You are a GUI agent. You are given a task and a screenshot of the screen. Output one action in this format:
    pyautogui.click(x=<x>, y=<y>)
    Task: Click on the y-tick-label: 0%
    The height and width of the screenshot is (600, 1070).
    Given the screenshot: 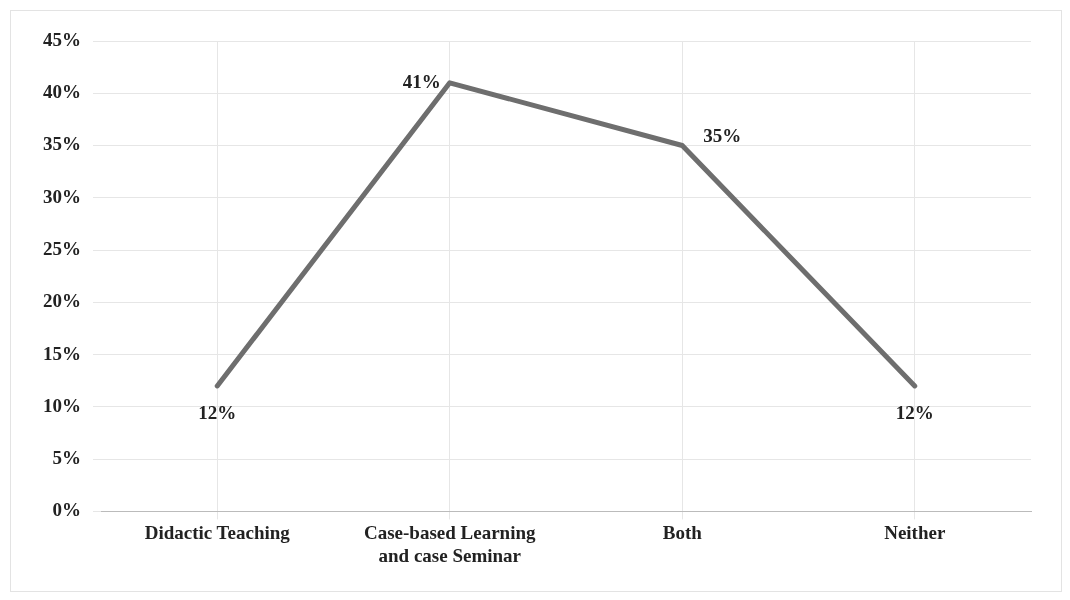 What is the action you would take?
    pyautogui.click(x=66, y=510)
    